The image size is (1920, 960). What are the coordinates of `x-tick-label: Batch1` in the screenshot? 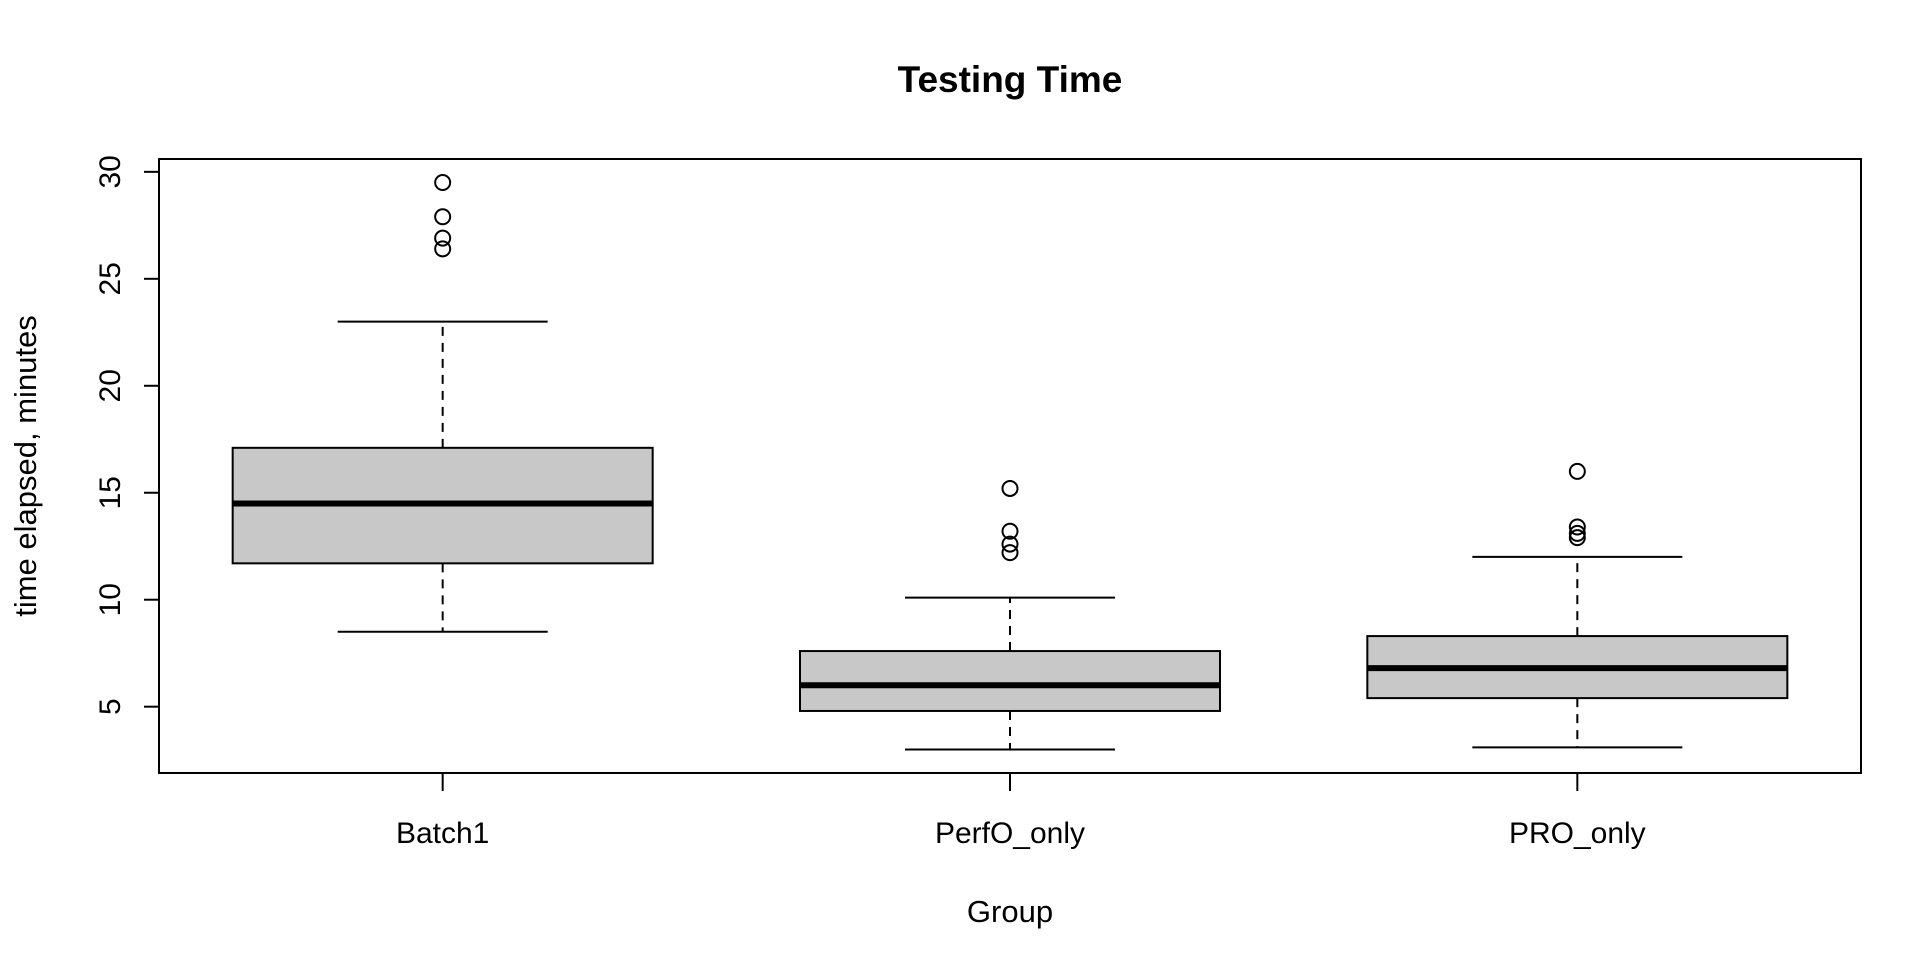 It's located at (442, 833).